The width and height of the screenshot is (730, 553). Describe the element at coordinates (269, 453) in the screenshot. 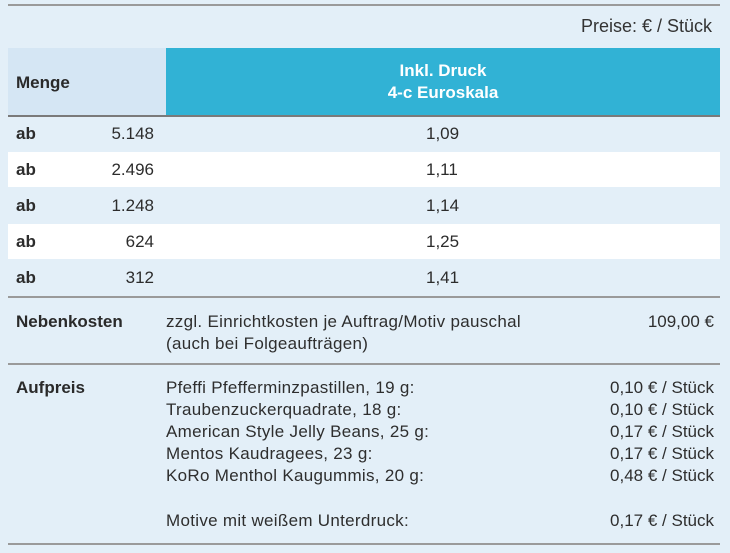

I see `surcharge-item-name: Mentos Kaudragees, 23 g:` at that location.